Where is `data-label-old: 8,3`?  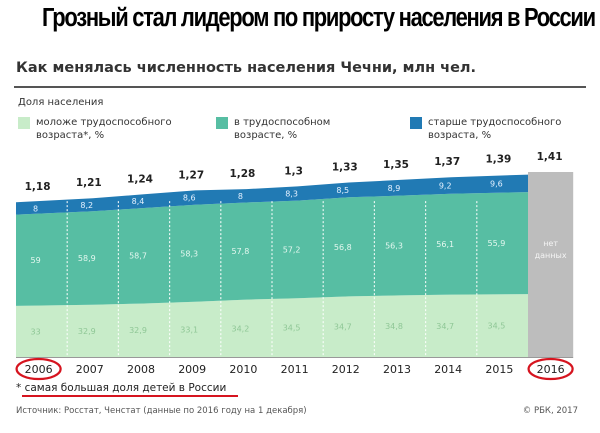
data-label-old: 8,3 is located at coordinates (291, 194).